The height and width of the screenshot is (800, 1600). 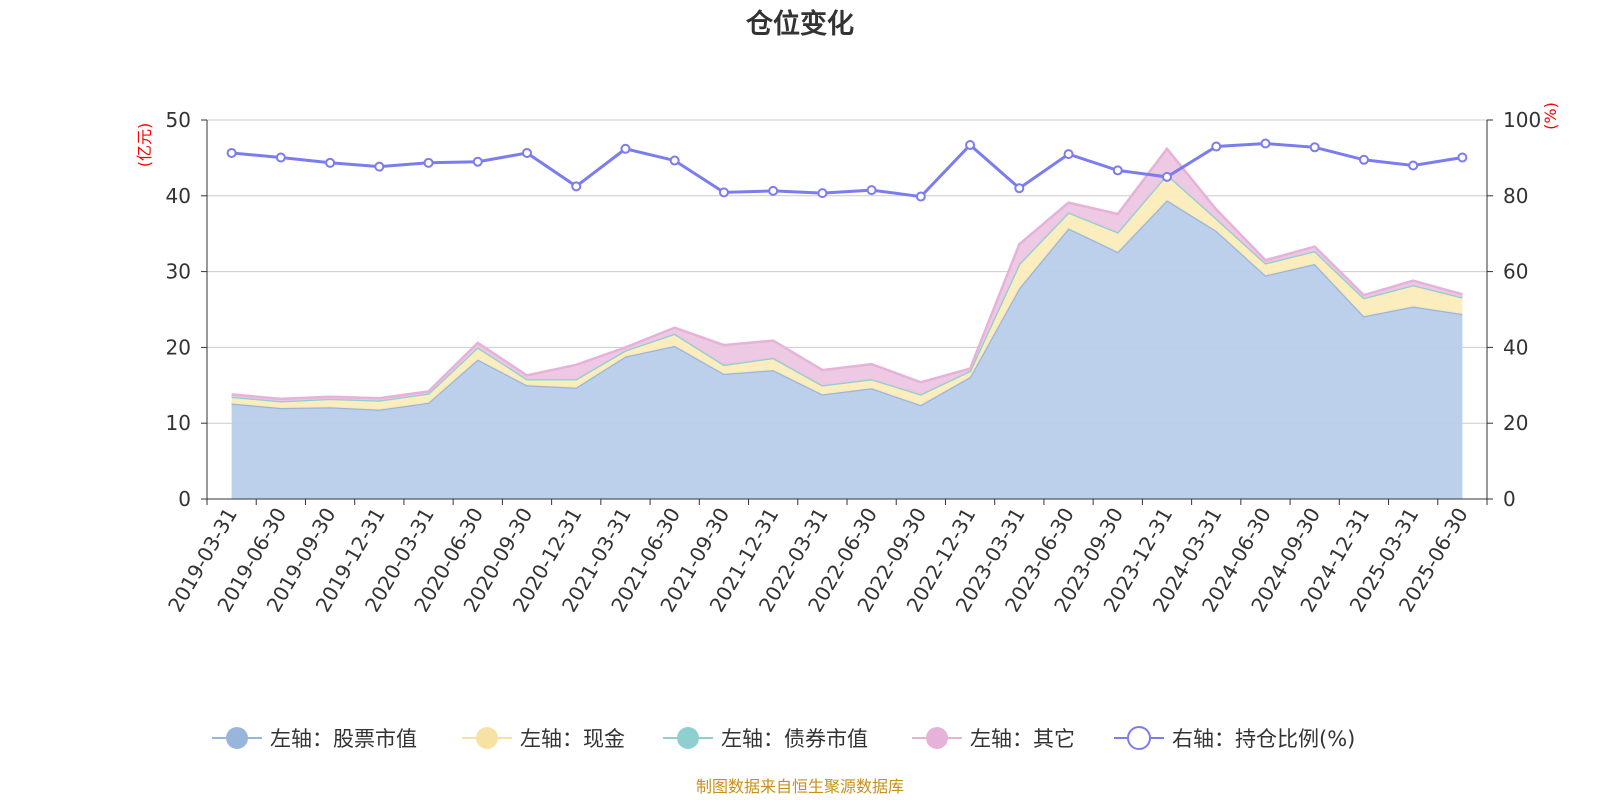 I want to click on series-lines, so click(x=847, y=170).